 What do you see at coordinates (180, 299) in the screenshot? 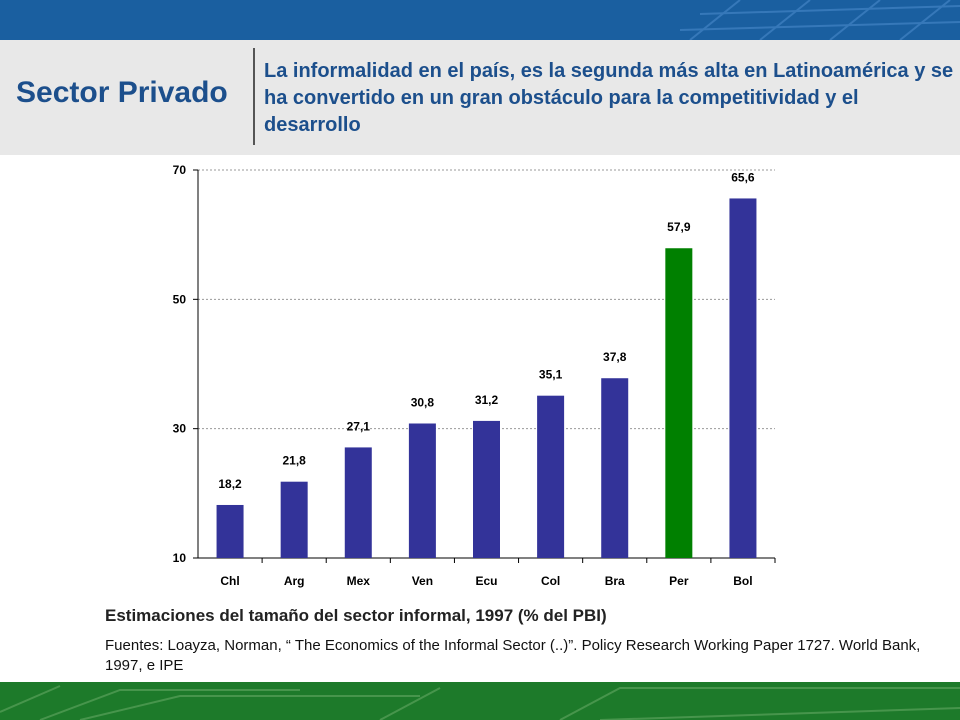
I see `y-tick-label: 50` at bounding box center [180, 299].